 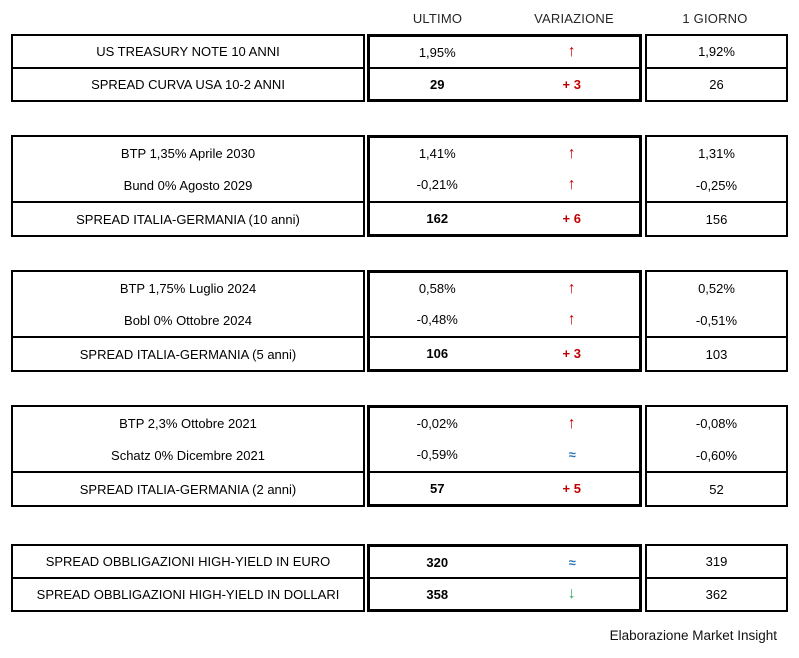 I want to click on one-day-column: -0,08% -0,60% 52, so click(x=716, y=456).